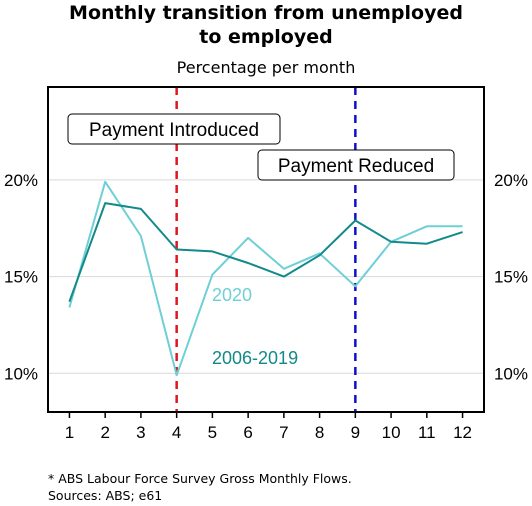  I want to click on series-labels: 2020 2006-2019, so click(255, 326).